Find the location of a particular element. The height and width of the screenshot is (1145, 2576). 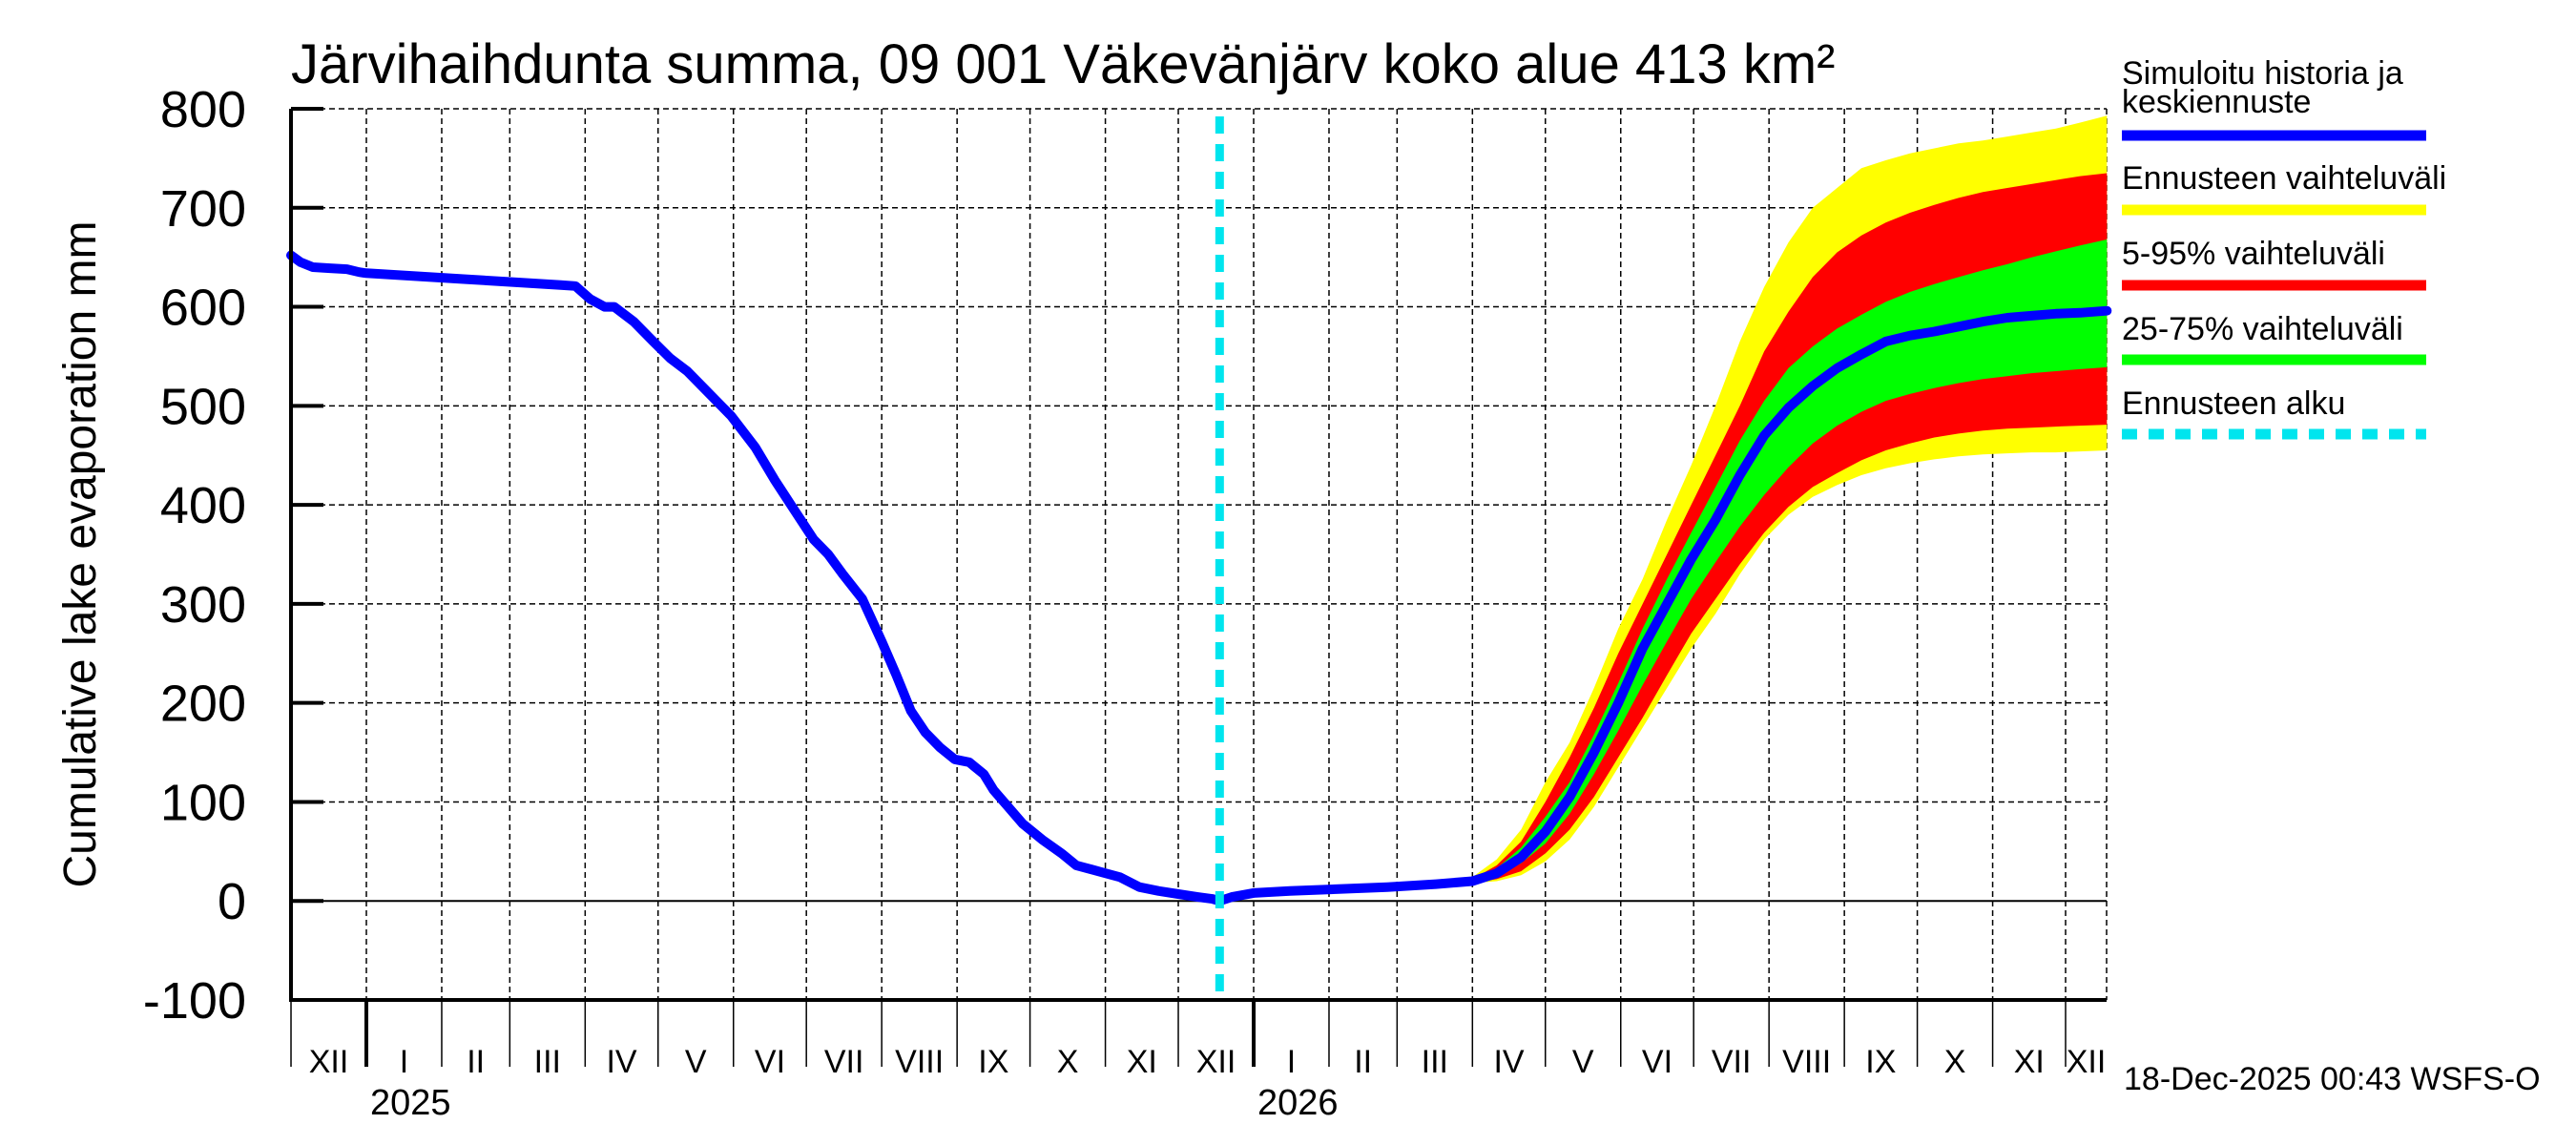

legend-item: 5-95% vaihteluväli is located at coordinates (2274, 263).